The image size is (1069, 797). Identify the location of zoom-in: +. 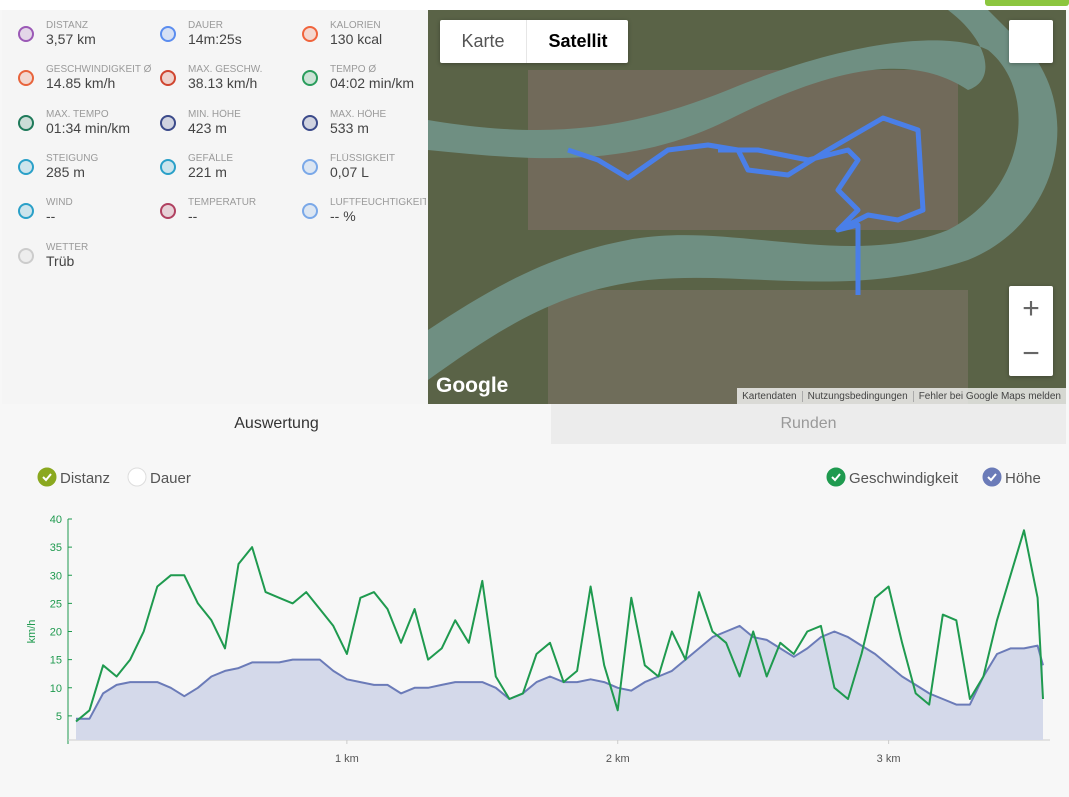
(1031, 308).